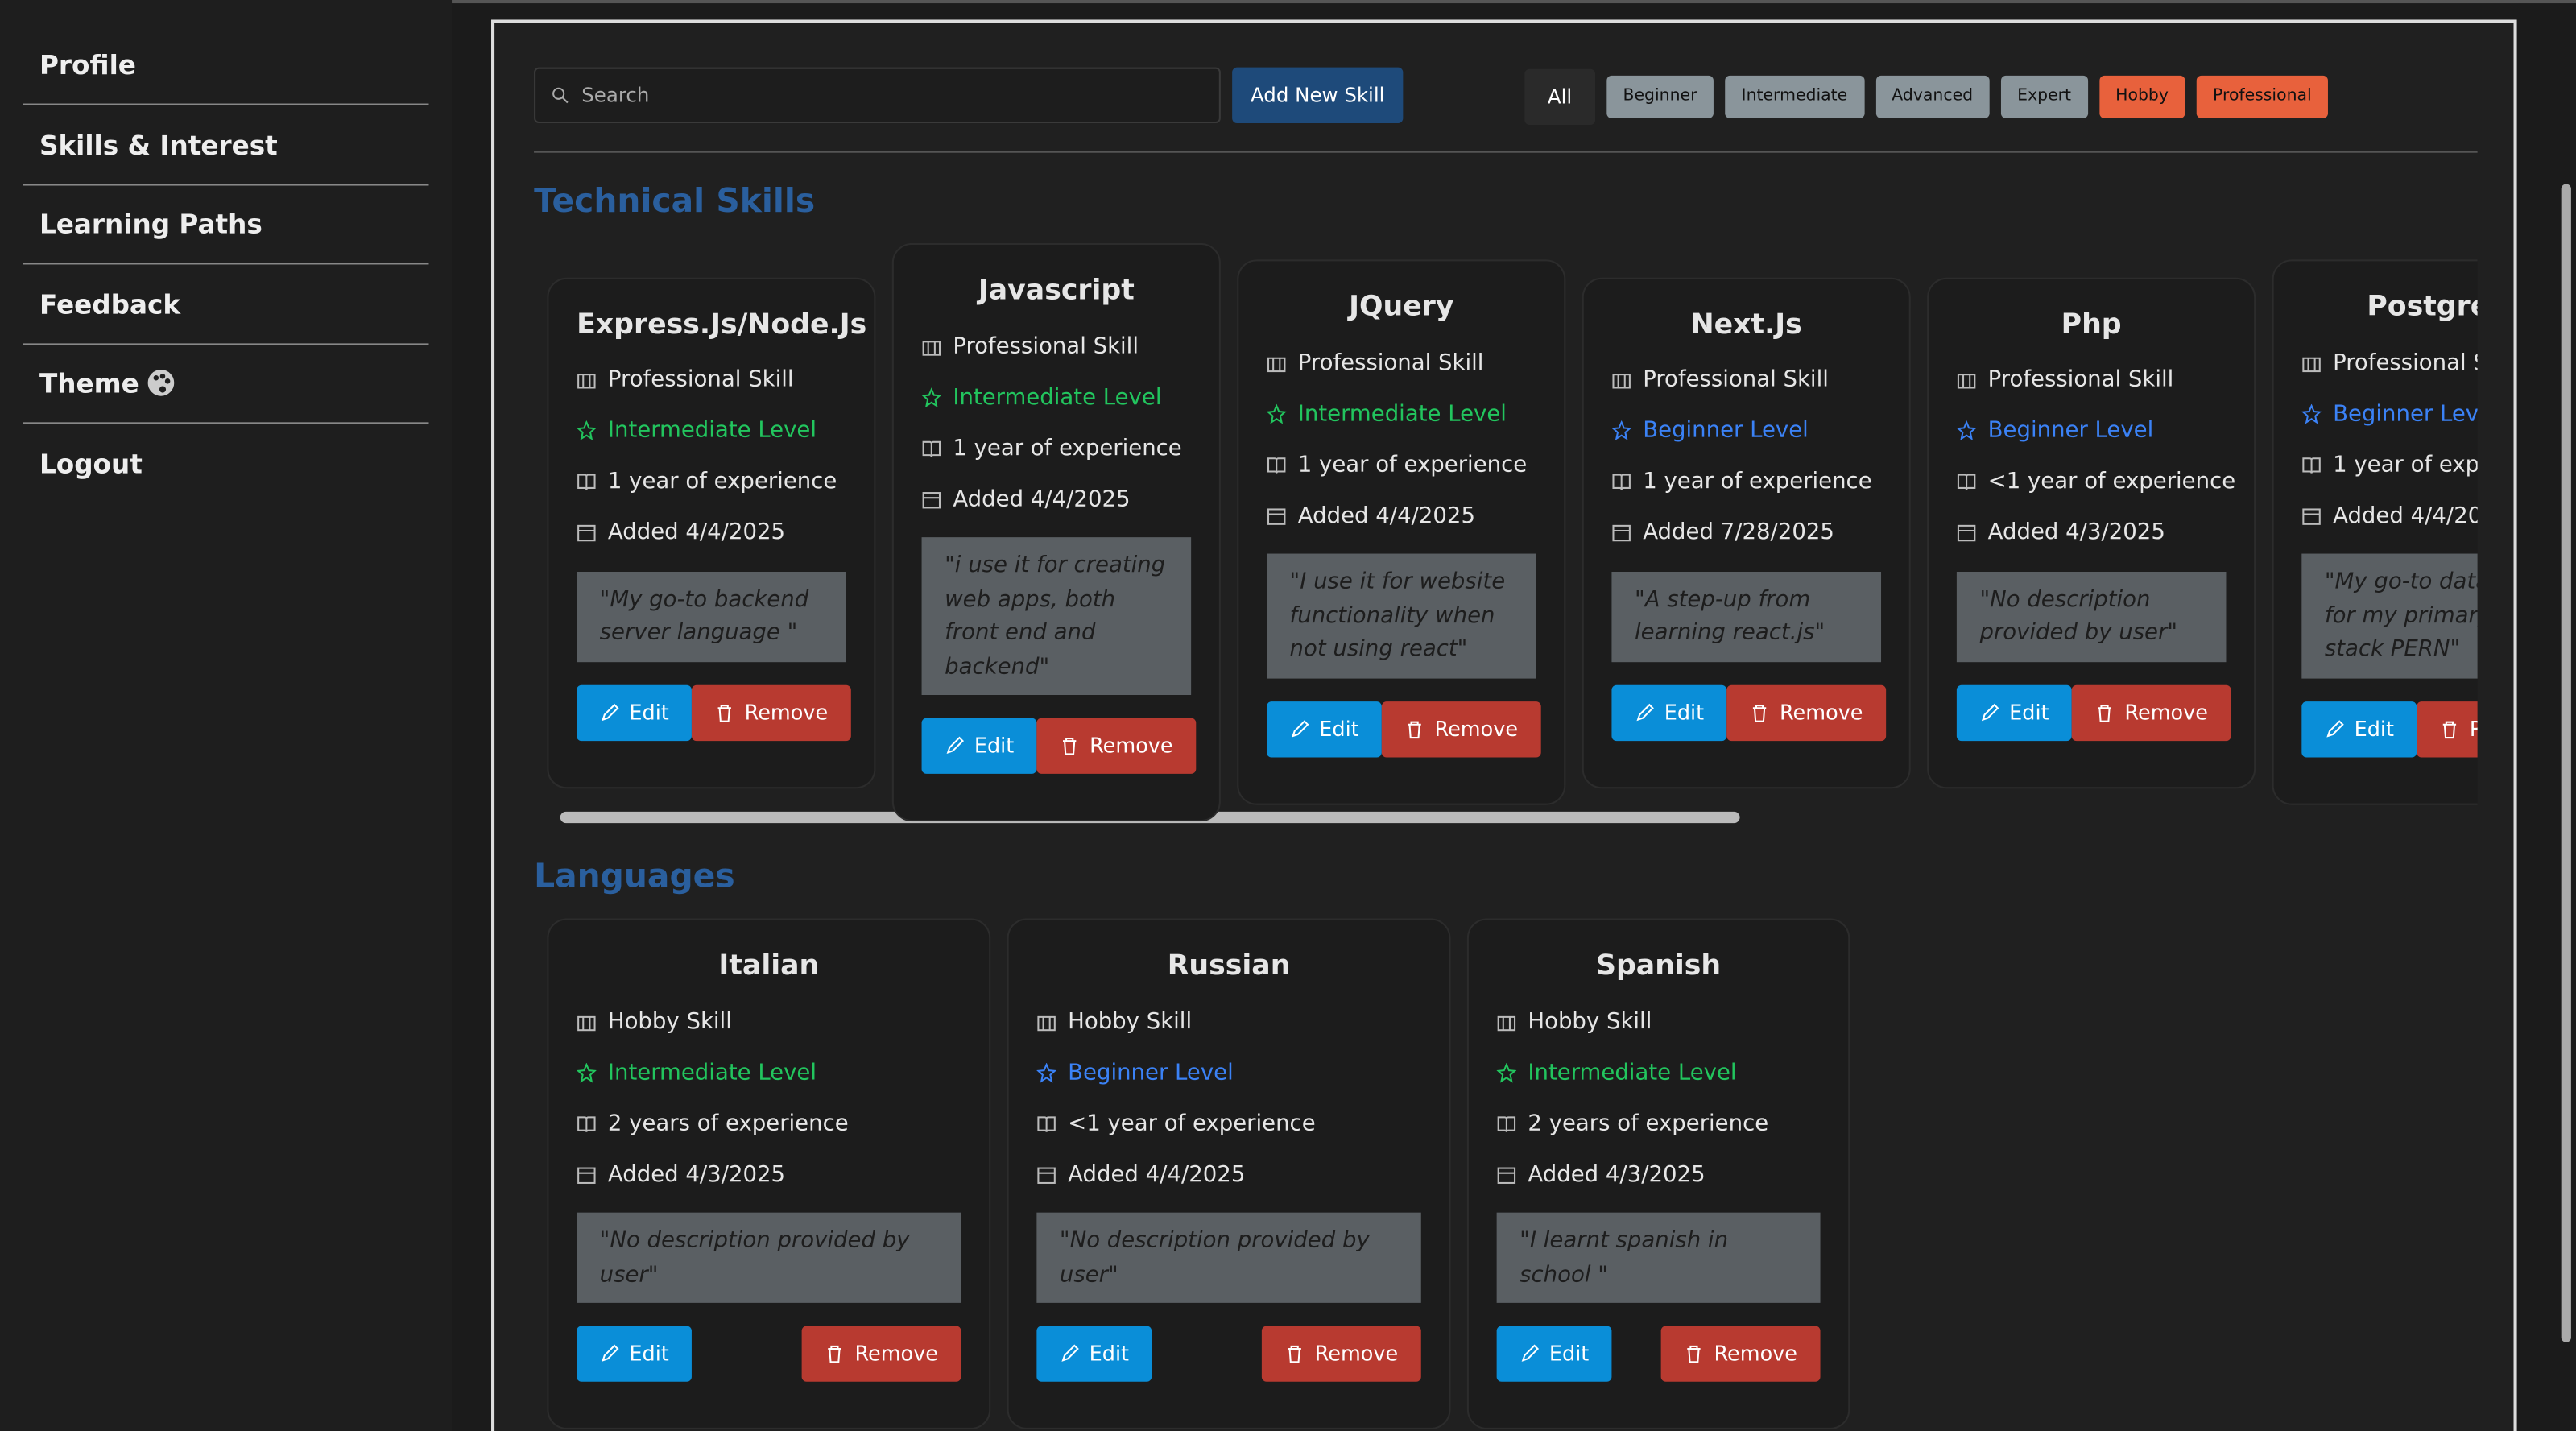 The width and height of the screenshot is (2576, 1431). What do you see at coordinates (1660, 96) in the screenshot?
I see `filter-button: Beginner` at bounding box center [1660, 96].